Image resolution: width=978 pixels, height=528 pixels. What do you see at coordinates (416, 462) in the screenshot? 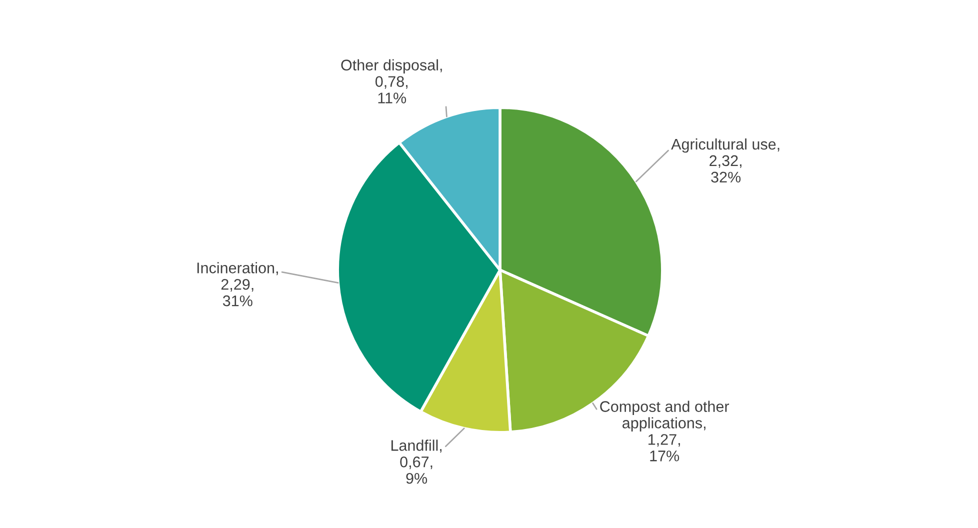
I see `slice-label: Landfill, 0,67, 9%` at bounding box center [416, 462].